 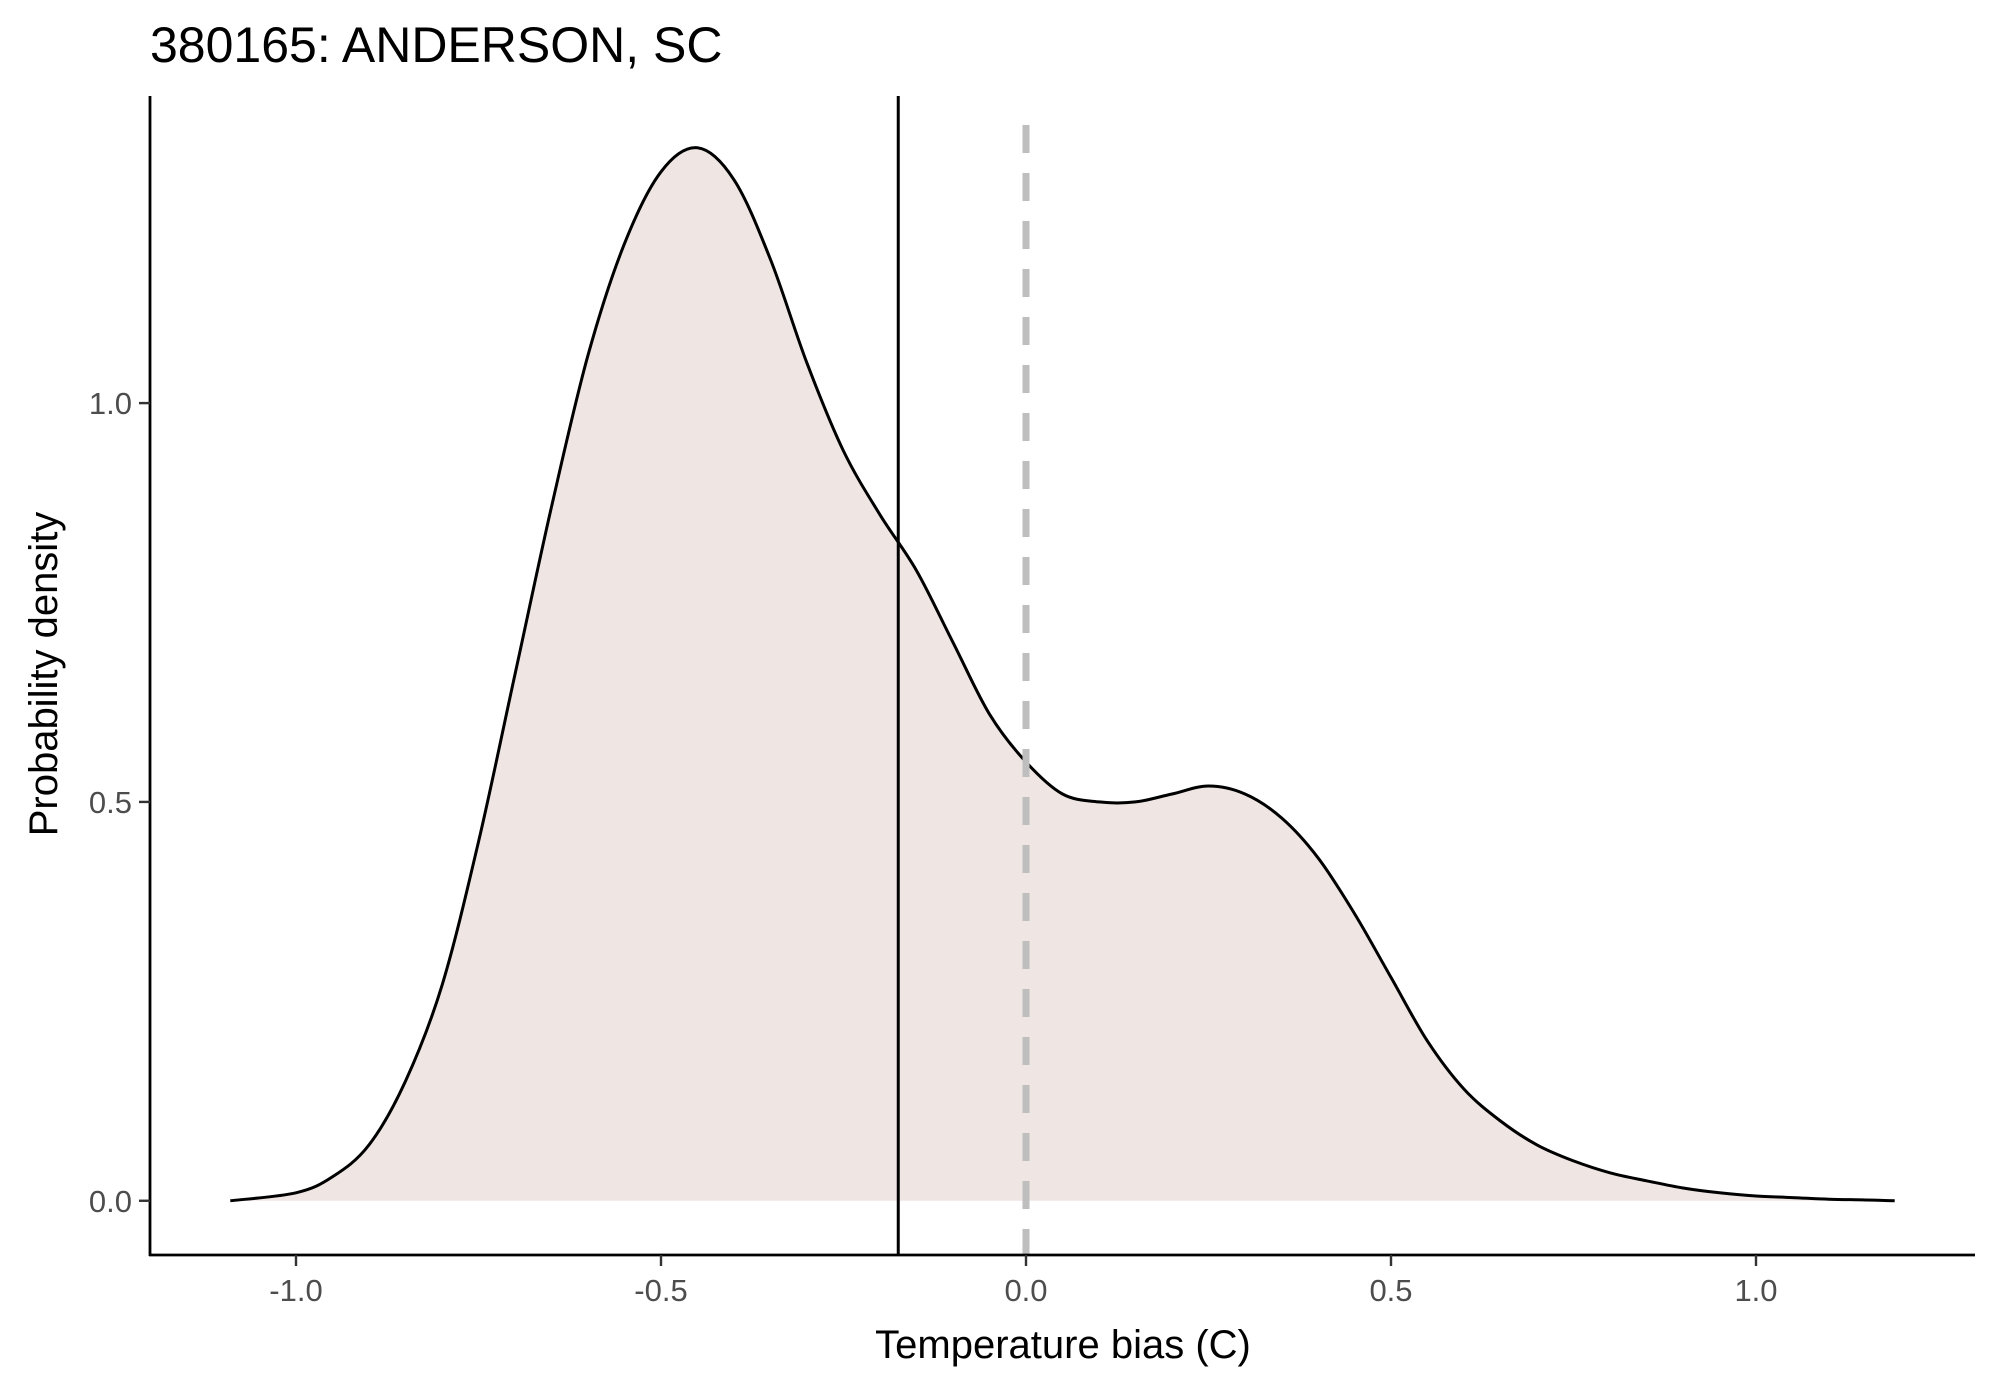 I want to click on x-tick-label: 0.5, so click(x=1390, y=1290).